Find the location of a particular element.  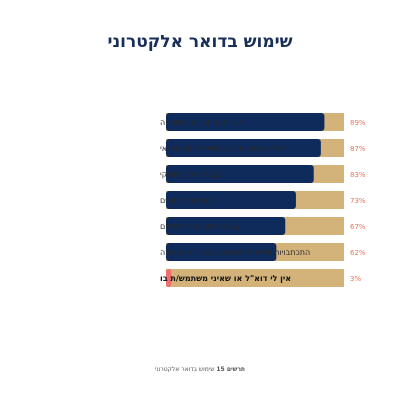

category-label: אין לי דוא"ל או שאיני משתמש/ת בו is located at coordinates (225, 278).